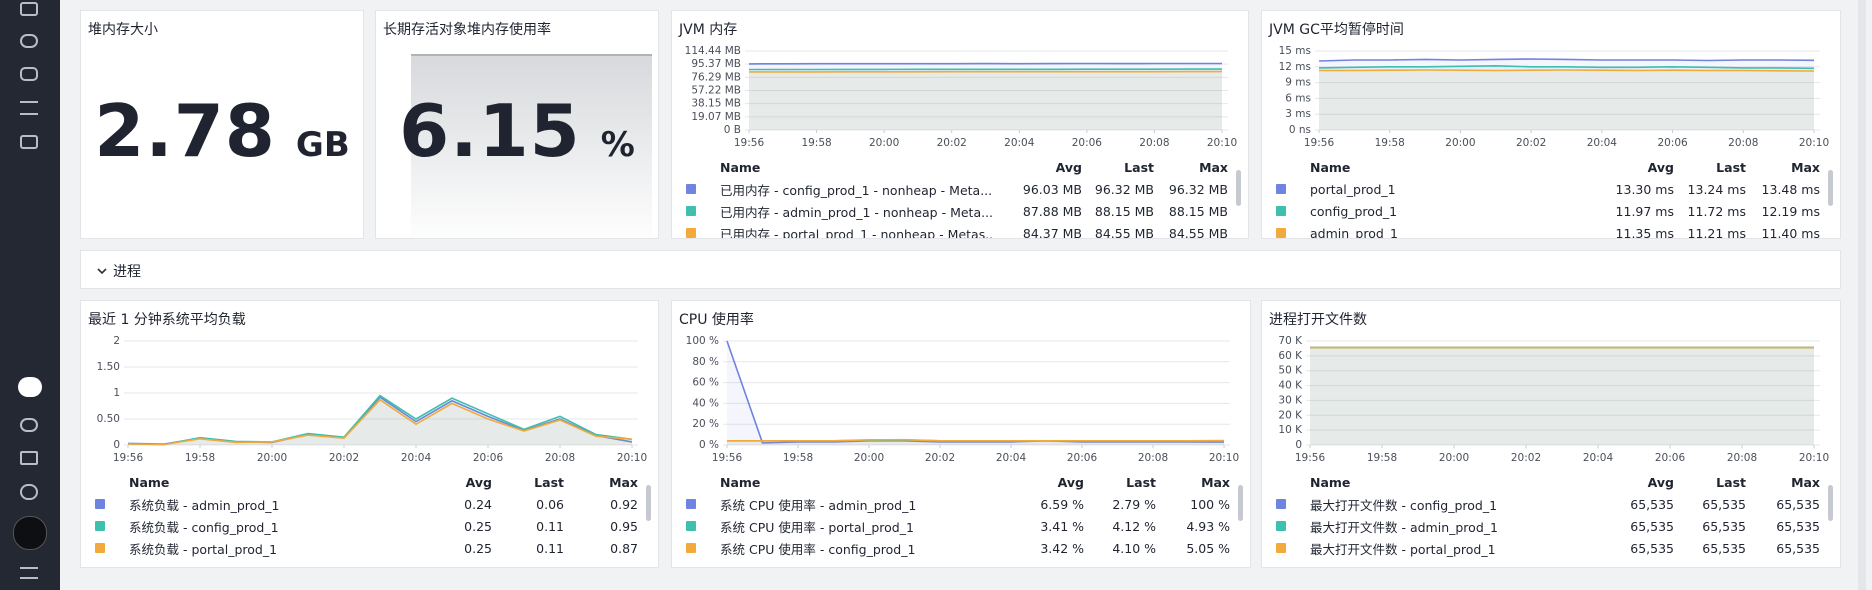 The width and height of the screenshot is (1872, 590). I want to click on stat-unit: GB, so click(322, 145).